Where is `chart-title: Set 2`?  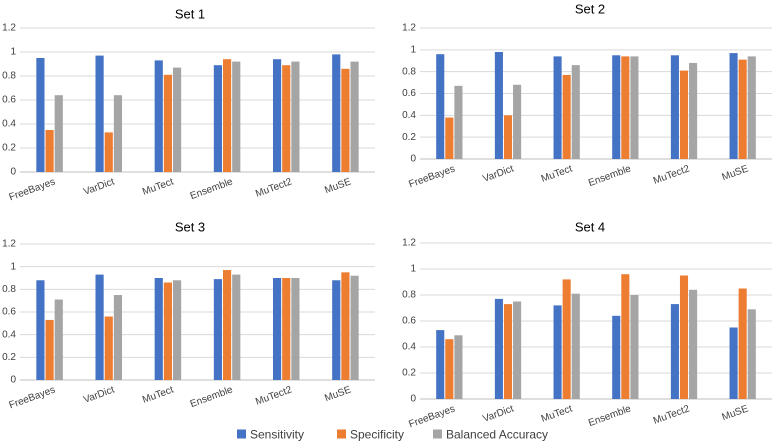
chart-title: Set 2 is located at coordinates (590, 8).